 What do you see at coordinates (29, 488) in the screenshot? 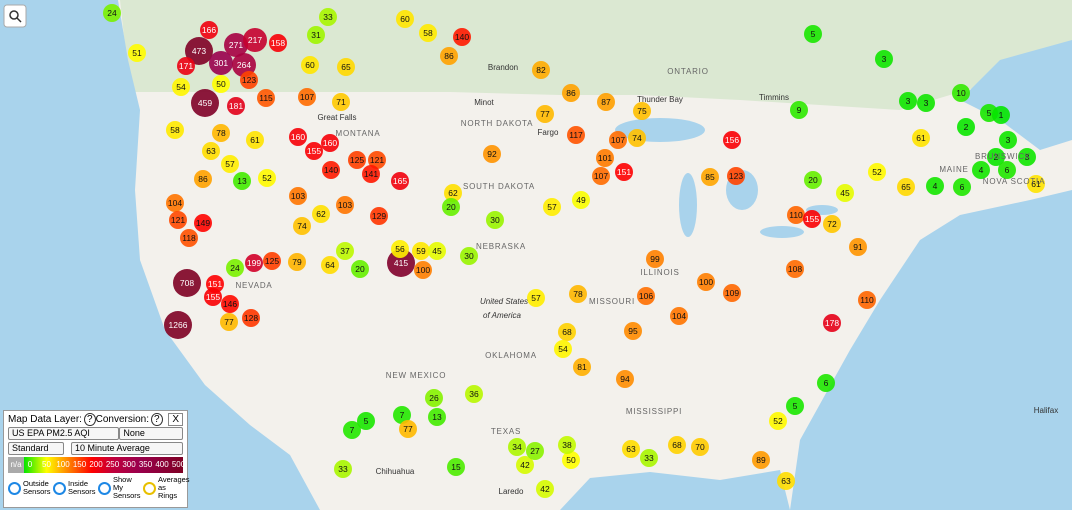
I see `checkbox: Outside Sensors` at bounding box center [29, 488].